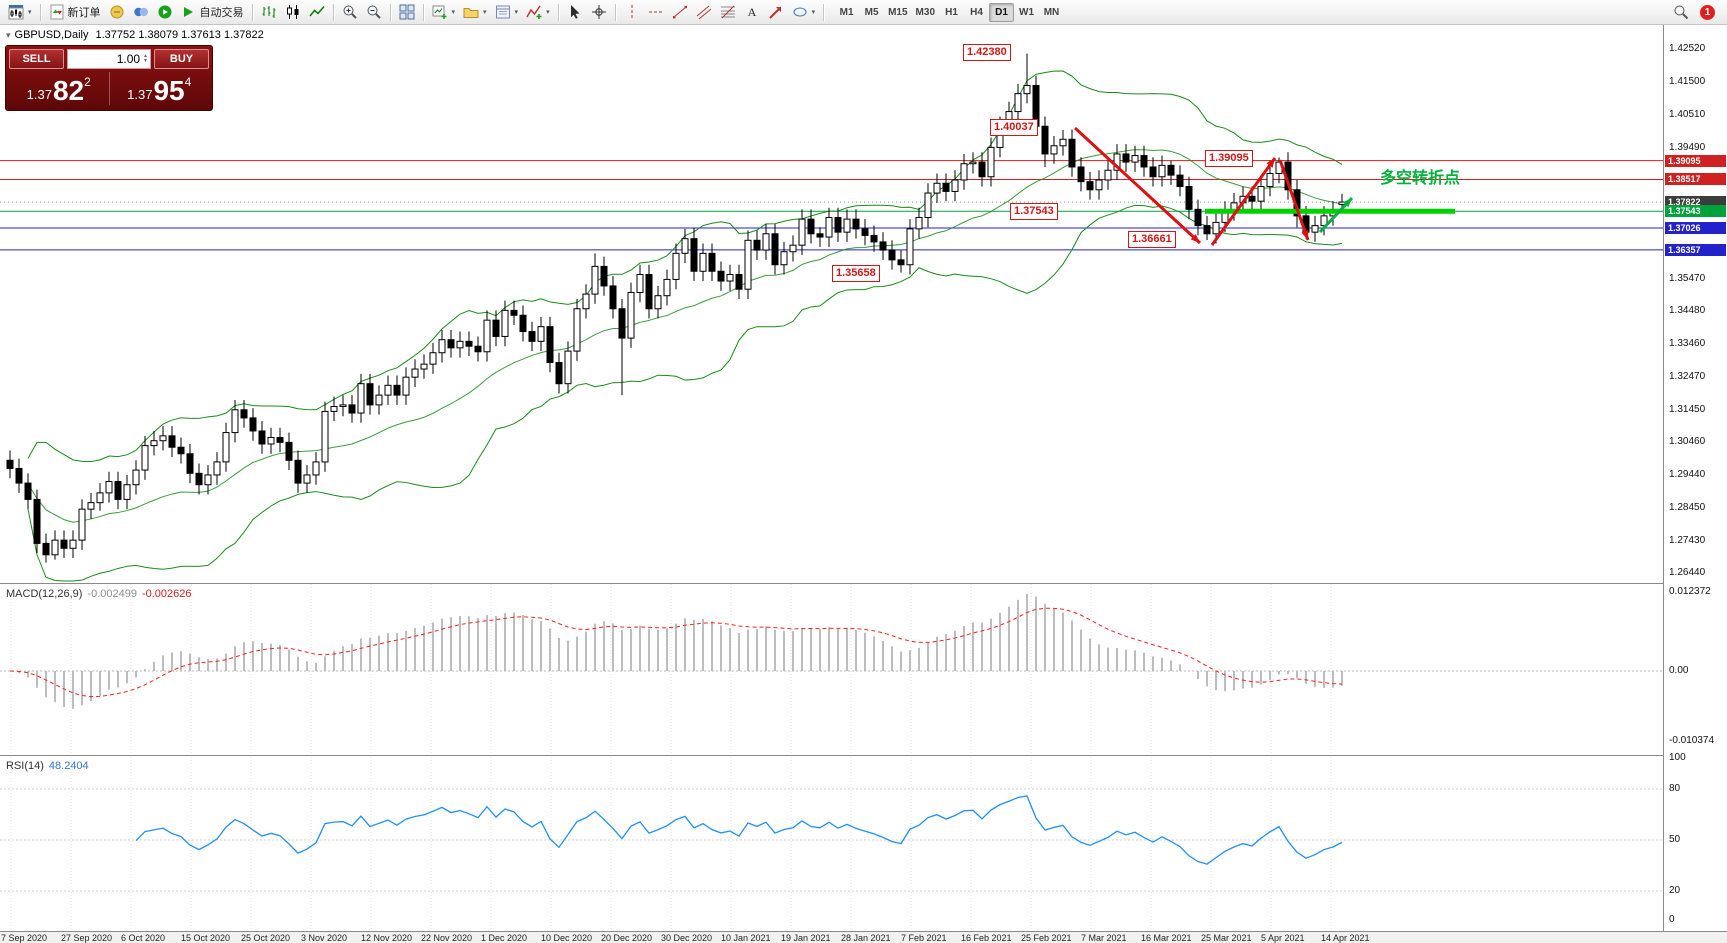  What do you see at coordinates (1707, 12) in the screenshot?
I see `notification-badge: 1` at bounding box center [1707, 12].